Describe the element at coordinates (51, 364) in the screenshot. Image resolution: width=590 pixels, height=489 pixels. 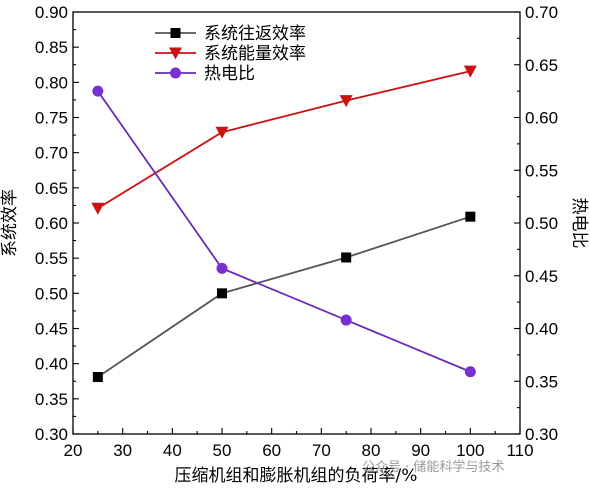
I see `y-left-tick-label: 0.40` at that location.